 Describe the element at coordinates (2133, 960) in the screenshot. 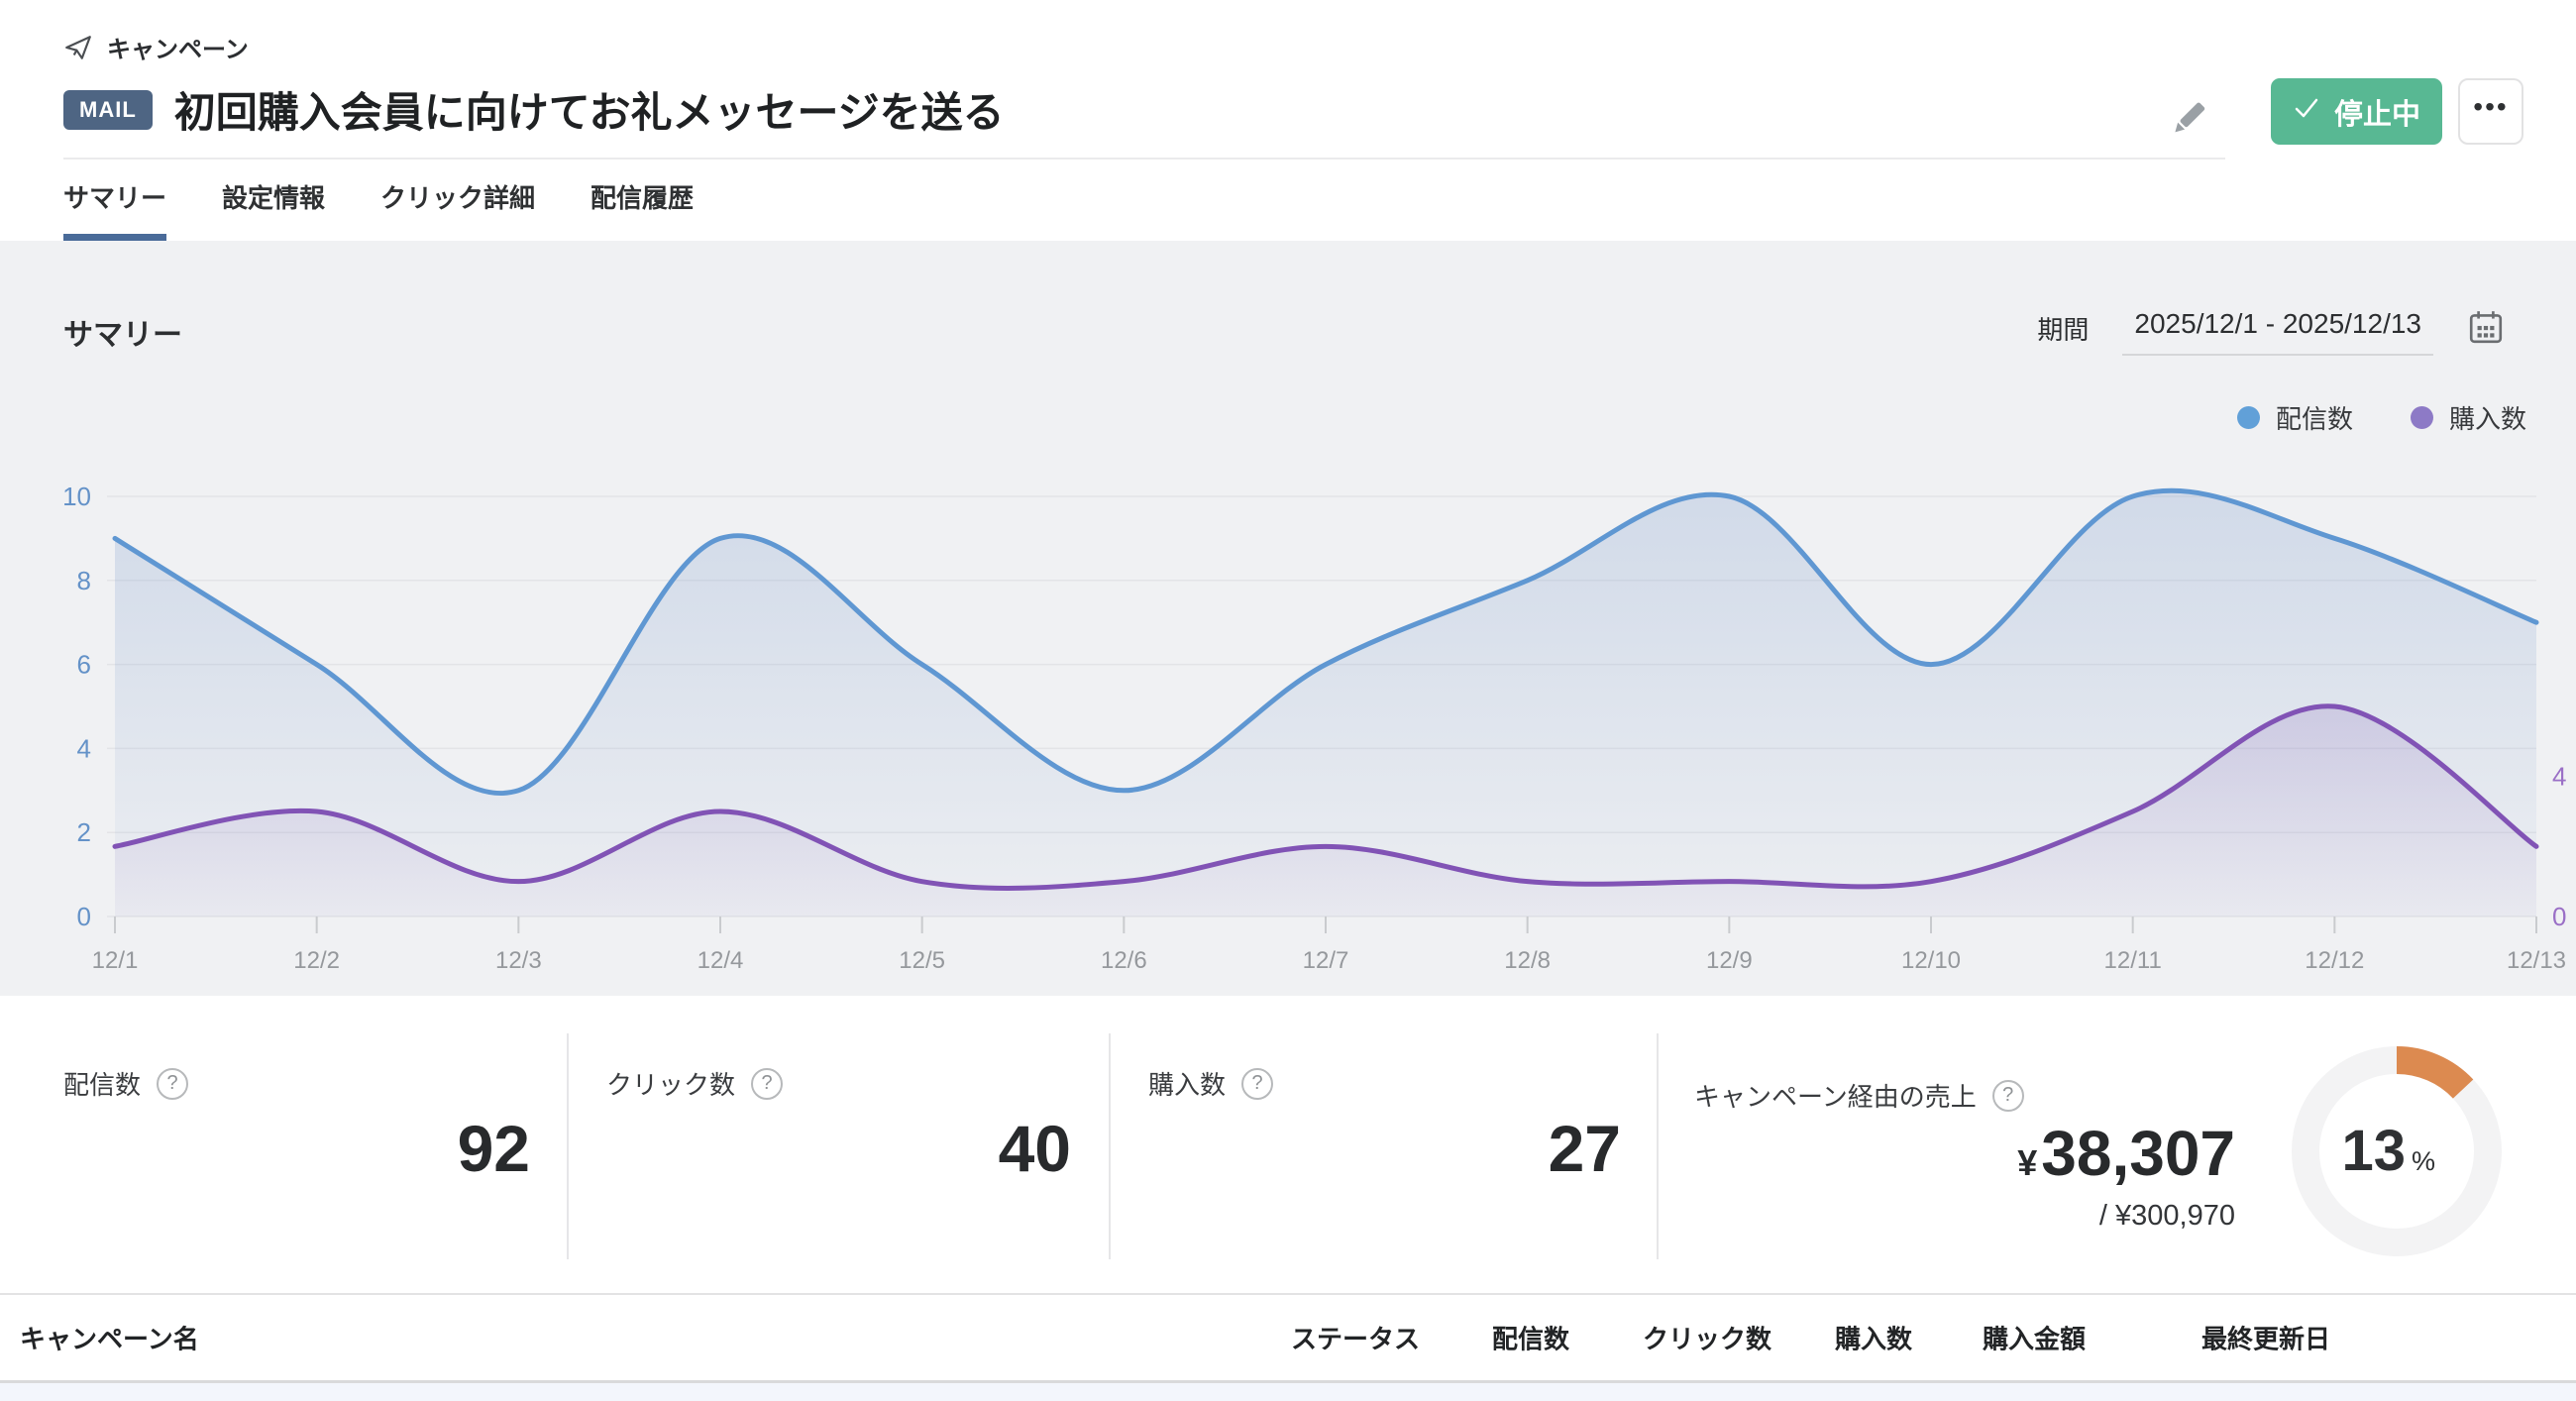

I see `svg-text: 12/11` at that location.